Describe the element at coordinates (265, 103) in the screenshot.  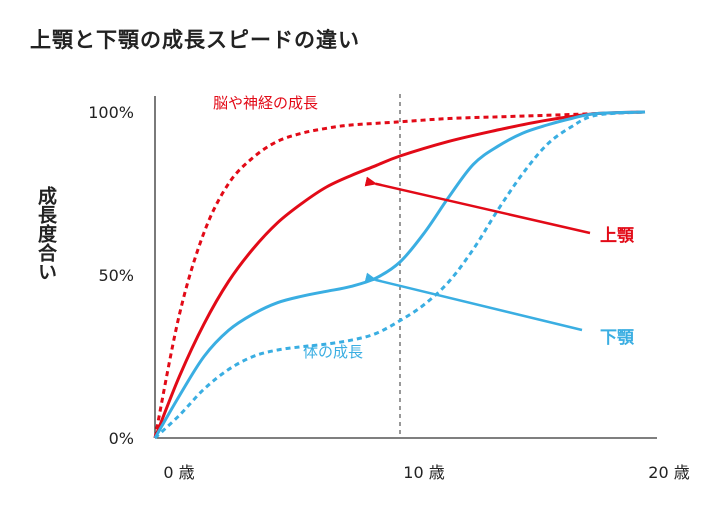
I see `annotation-brain-nerve: 脳や神経の成長` at that location.